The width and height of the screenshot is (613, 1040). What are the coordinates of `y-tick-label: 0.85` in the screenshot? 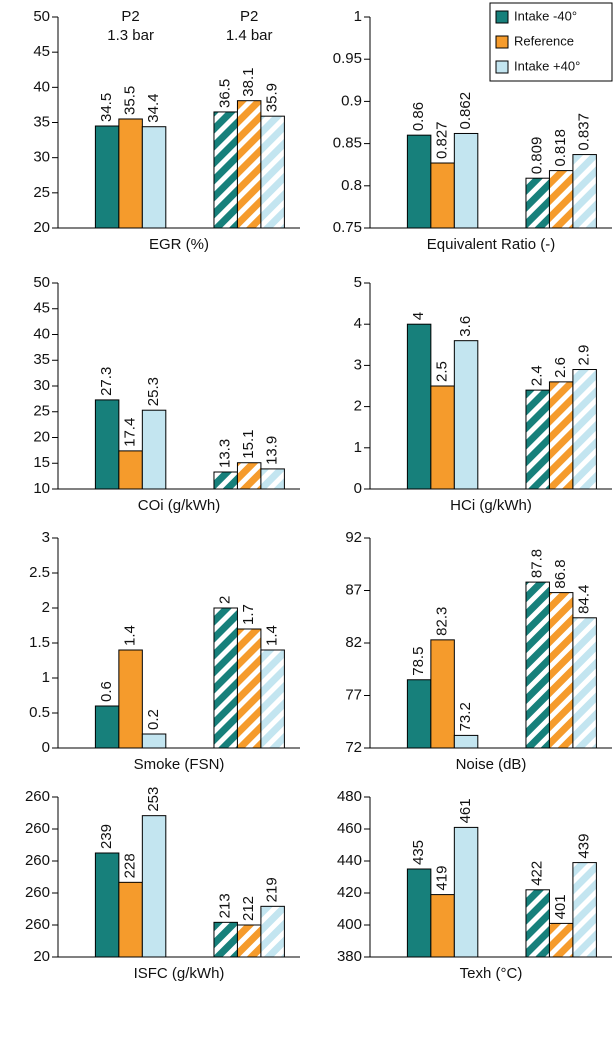 It's located at (347, 143).